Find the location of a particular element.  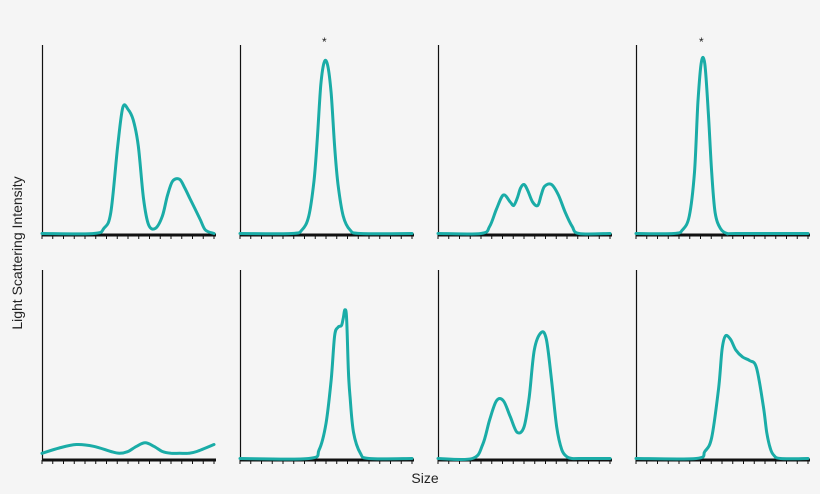

panel-r2-c1 is located at coordinates (128, 367).